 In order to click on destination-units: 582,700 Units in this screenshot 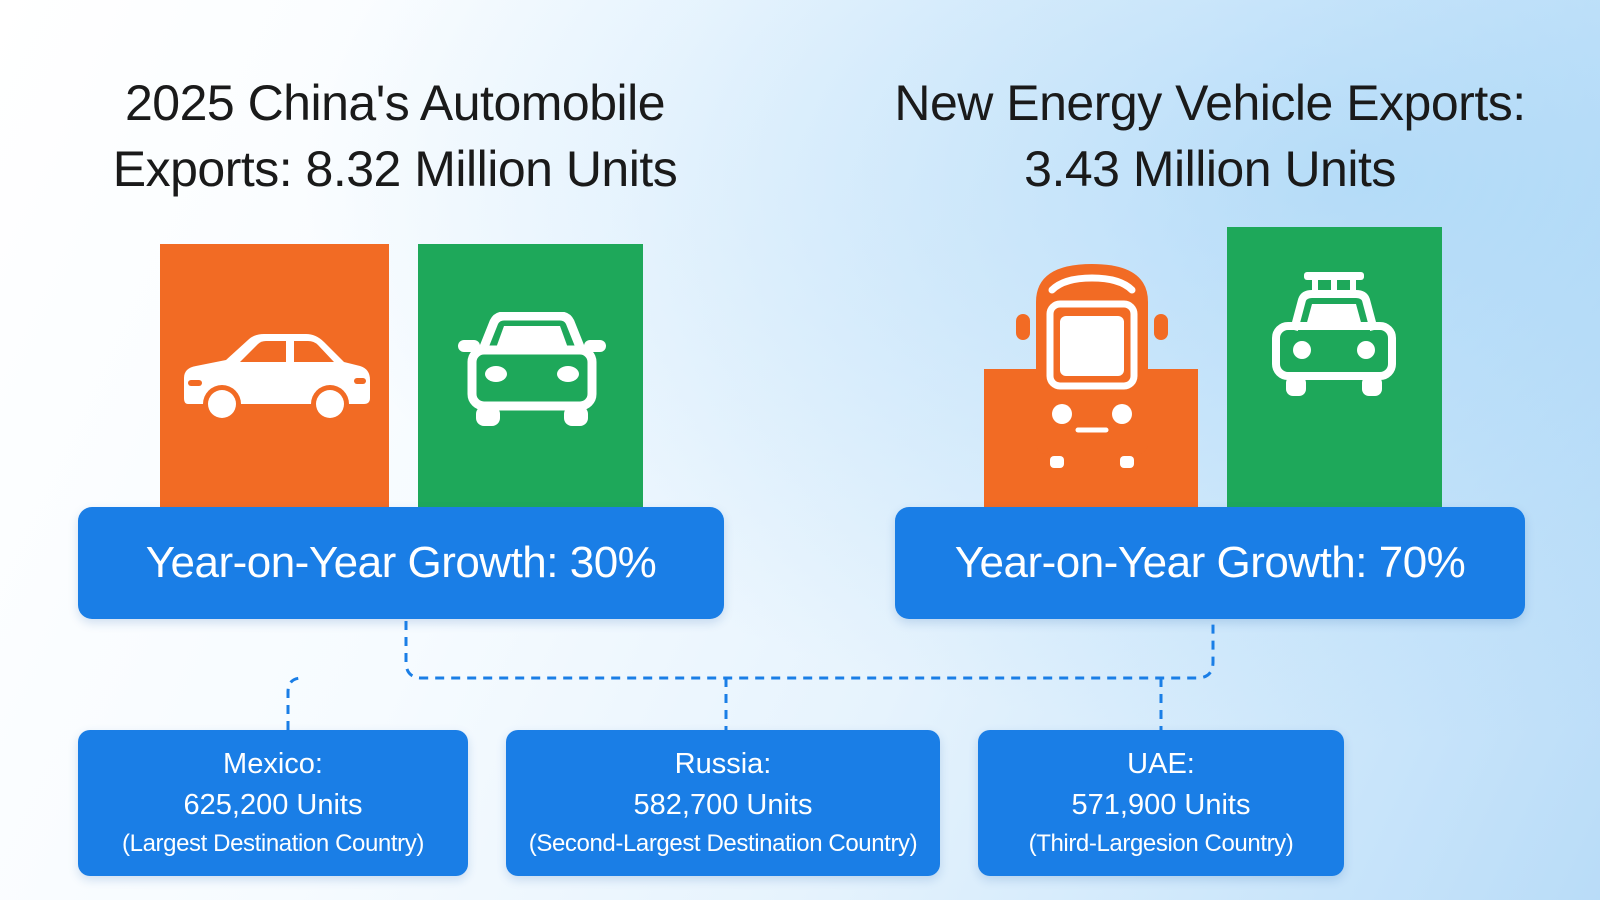, I will do `click(723, 805)`.